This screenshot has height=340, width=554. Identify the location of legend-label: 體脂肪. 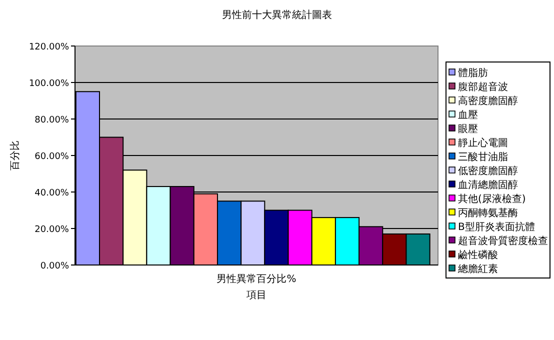
(473, 73).